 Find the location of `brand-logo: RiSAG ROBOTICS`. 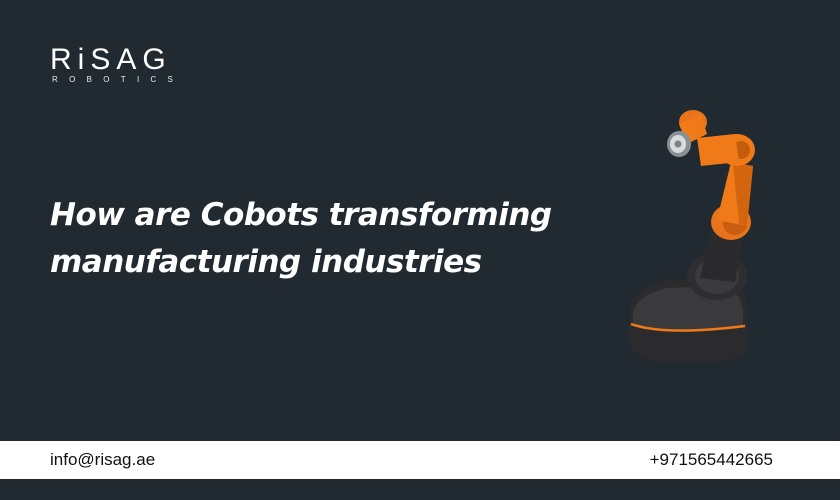

brand-logo: RiSAG ROBOTICS is located at coordinates (138, 66).